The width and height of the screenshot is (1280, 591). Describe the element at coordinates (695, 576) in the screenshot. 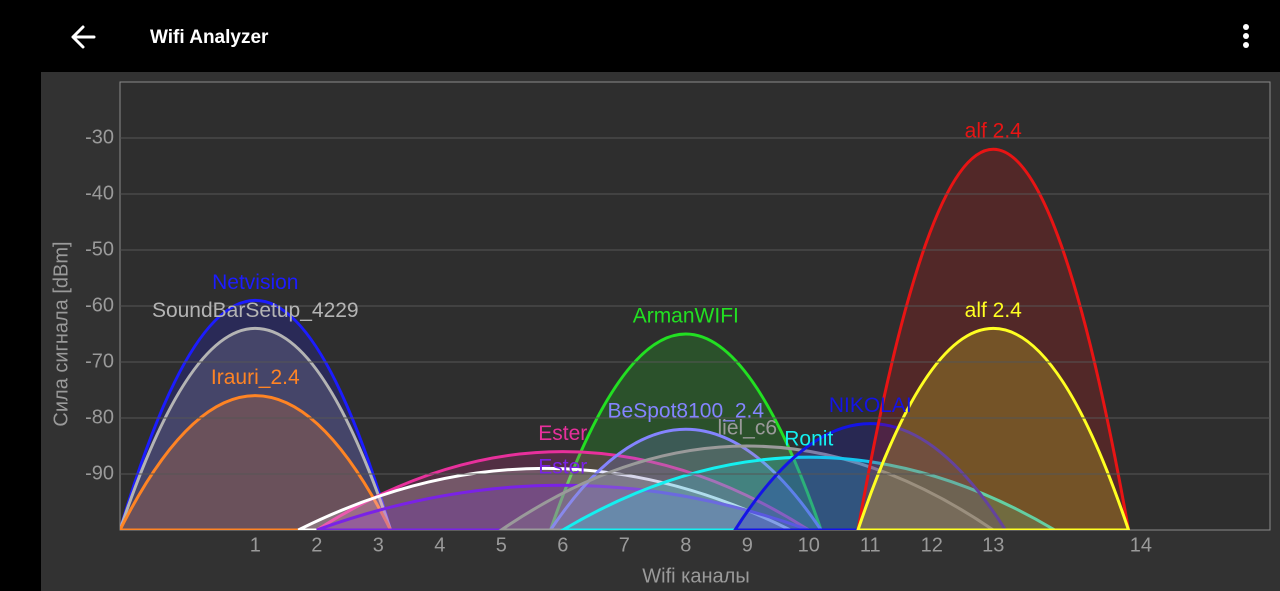

I see `x-axis-title: Wifi каналы` at that location.